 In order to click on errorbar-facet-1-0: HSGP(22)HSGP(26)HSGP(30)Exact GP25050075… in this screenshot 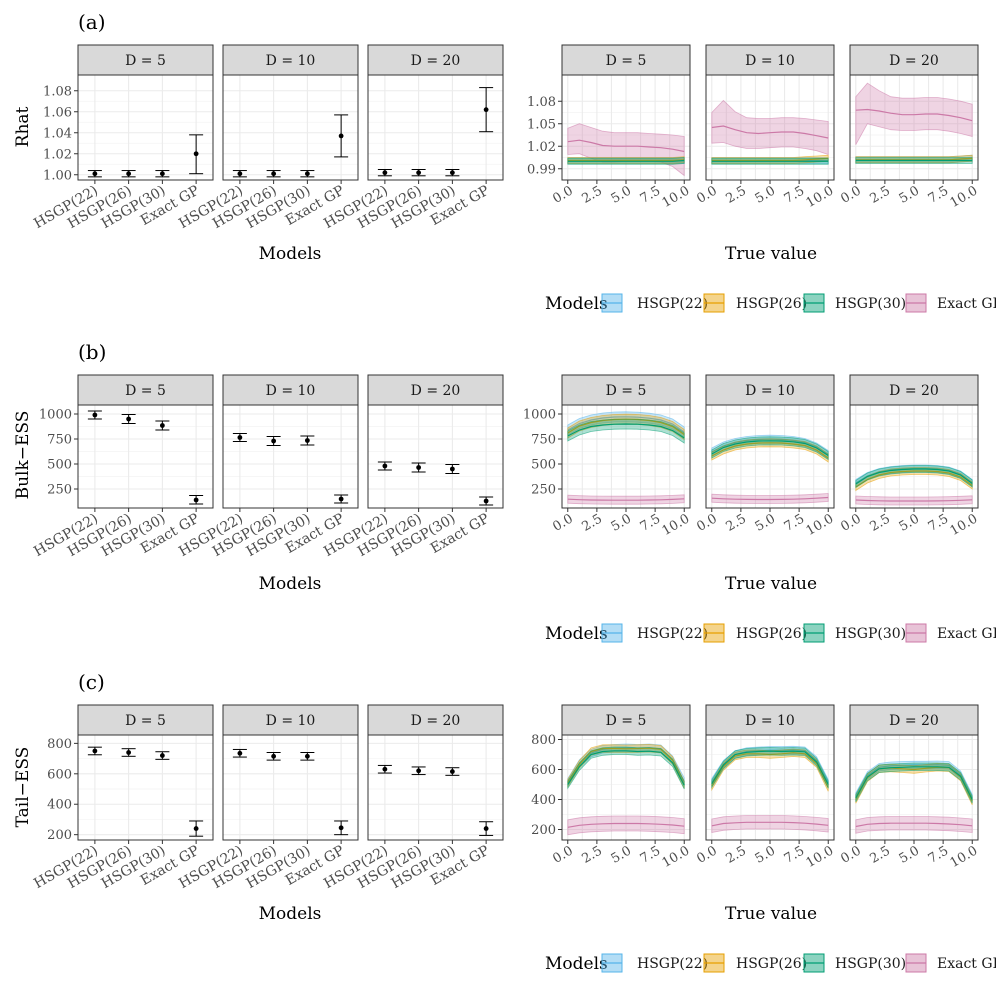, I will do `click(122, 482)`.